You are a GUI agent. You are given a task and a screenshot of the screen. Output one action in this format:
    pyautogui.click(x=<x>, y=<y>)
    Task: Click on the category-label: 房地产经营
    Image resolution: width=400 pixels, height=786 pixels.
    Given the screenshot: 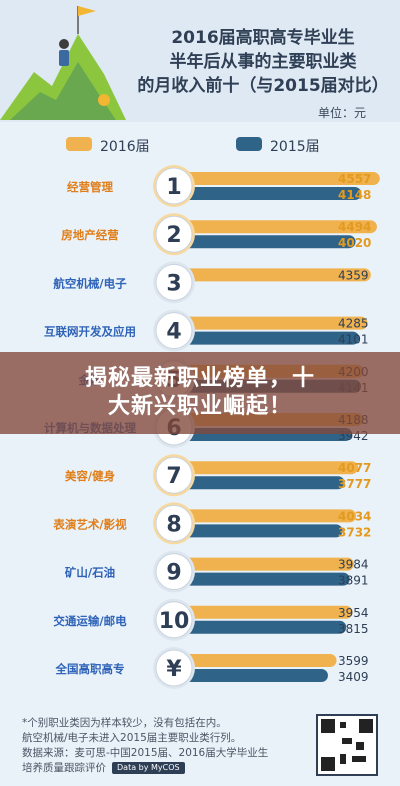 What is the action you would take?
    pyautogui.click(x=90, y=235)
    